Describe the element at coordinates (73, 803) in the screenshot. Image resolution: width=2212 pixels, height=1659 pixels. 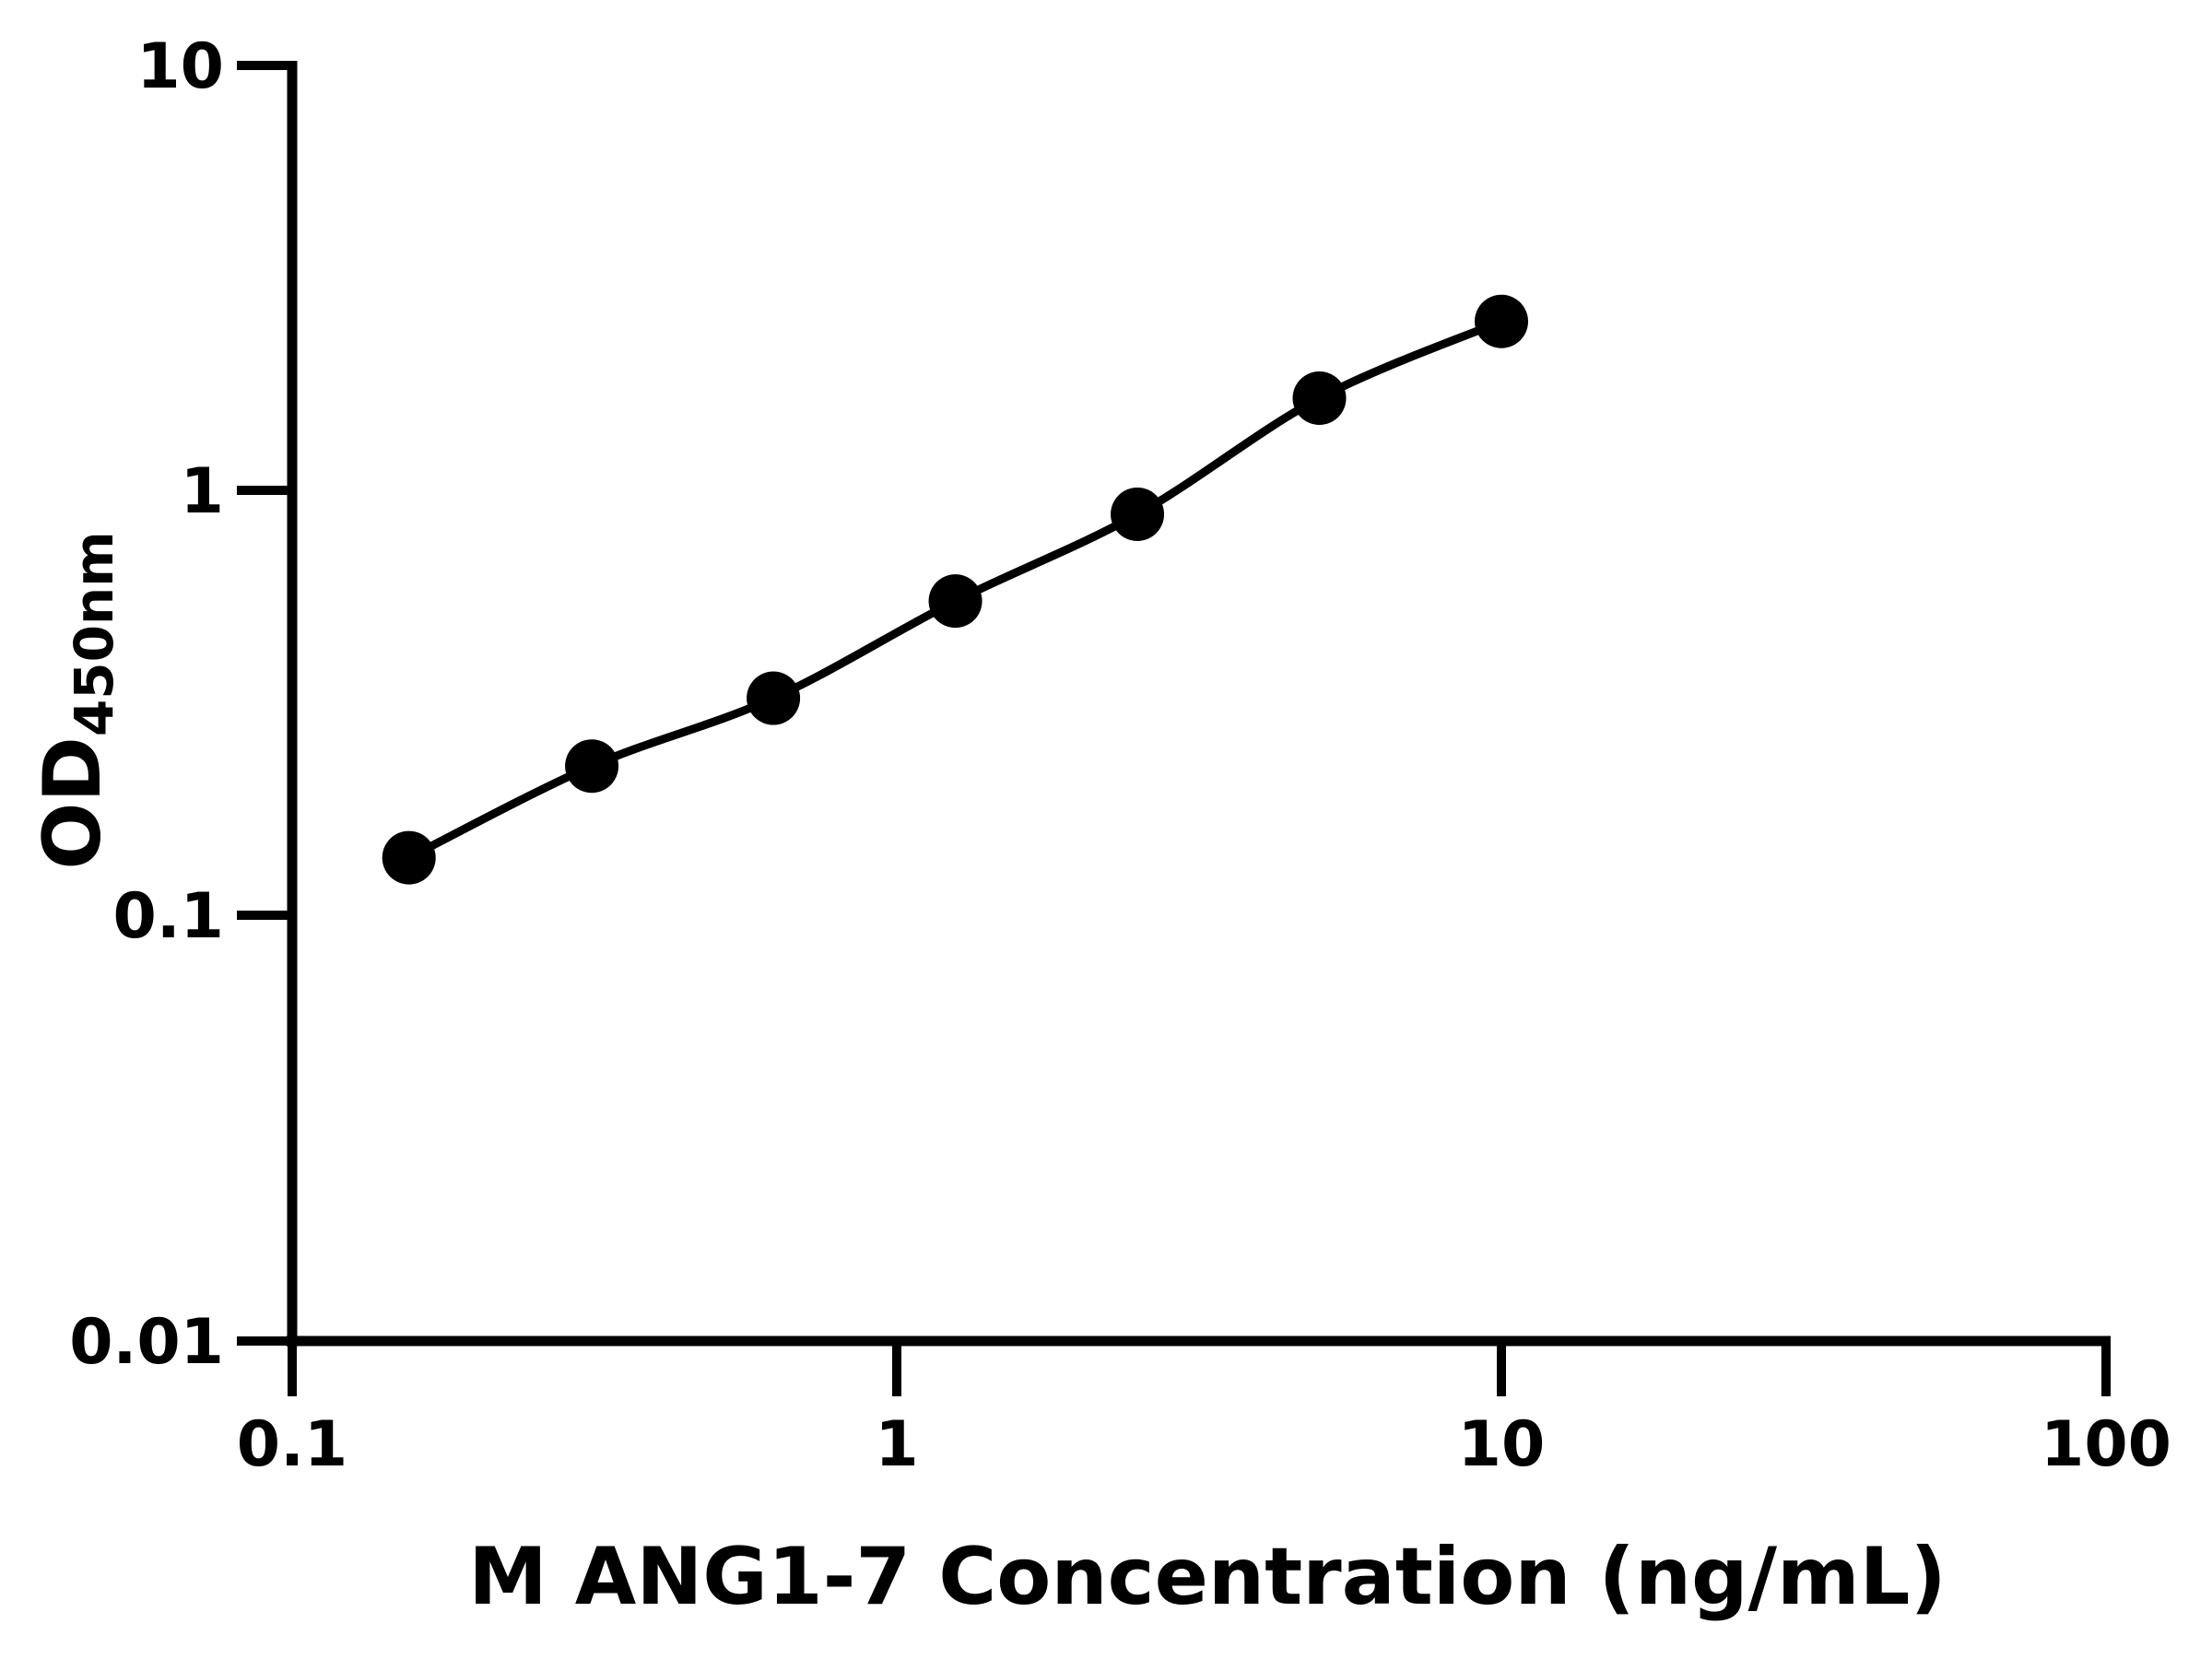
I see `y-axis-title-main: OD` at that location.